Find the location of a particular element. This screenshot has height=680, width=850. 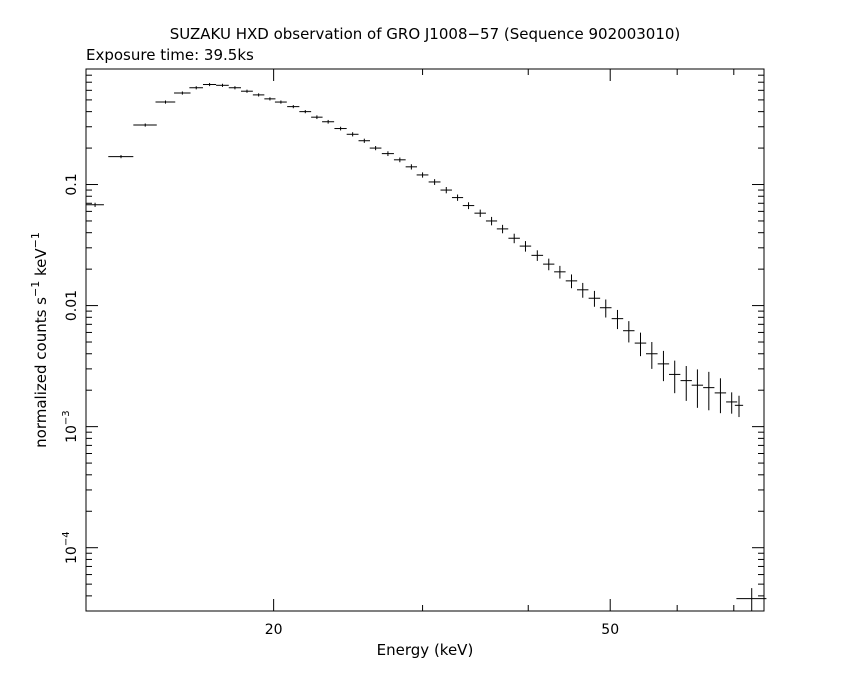

y-tick-label: 10−3 is located at coordinates (70, 426).